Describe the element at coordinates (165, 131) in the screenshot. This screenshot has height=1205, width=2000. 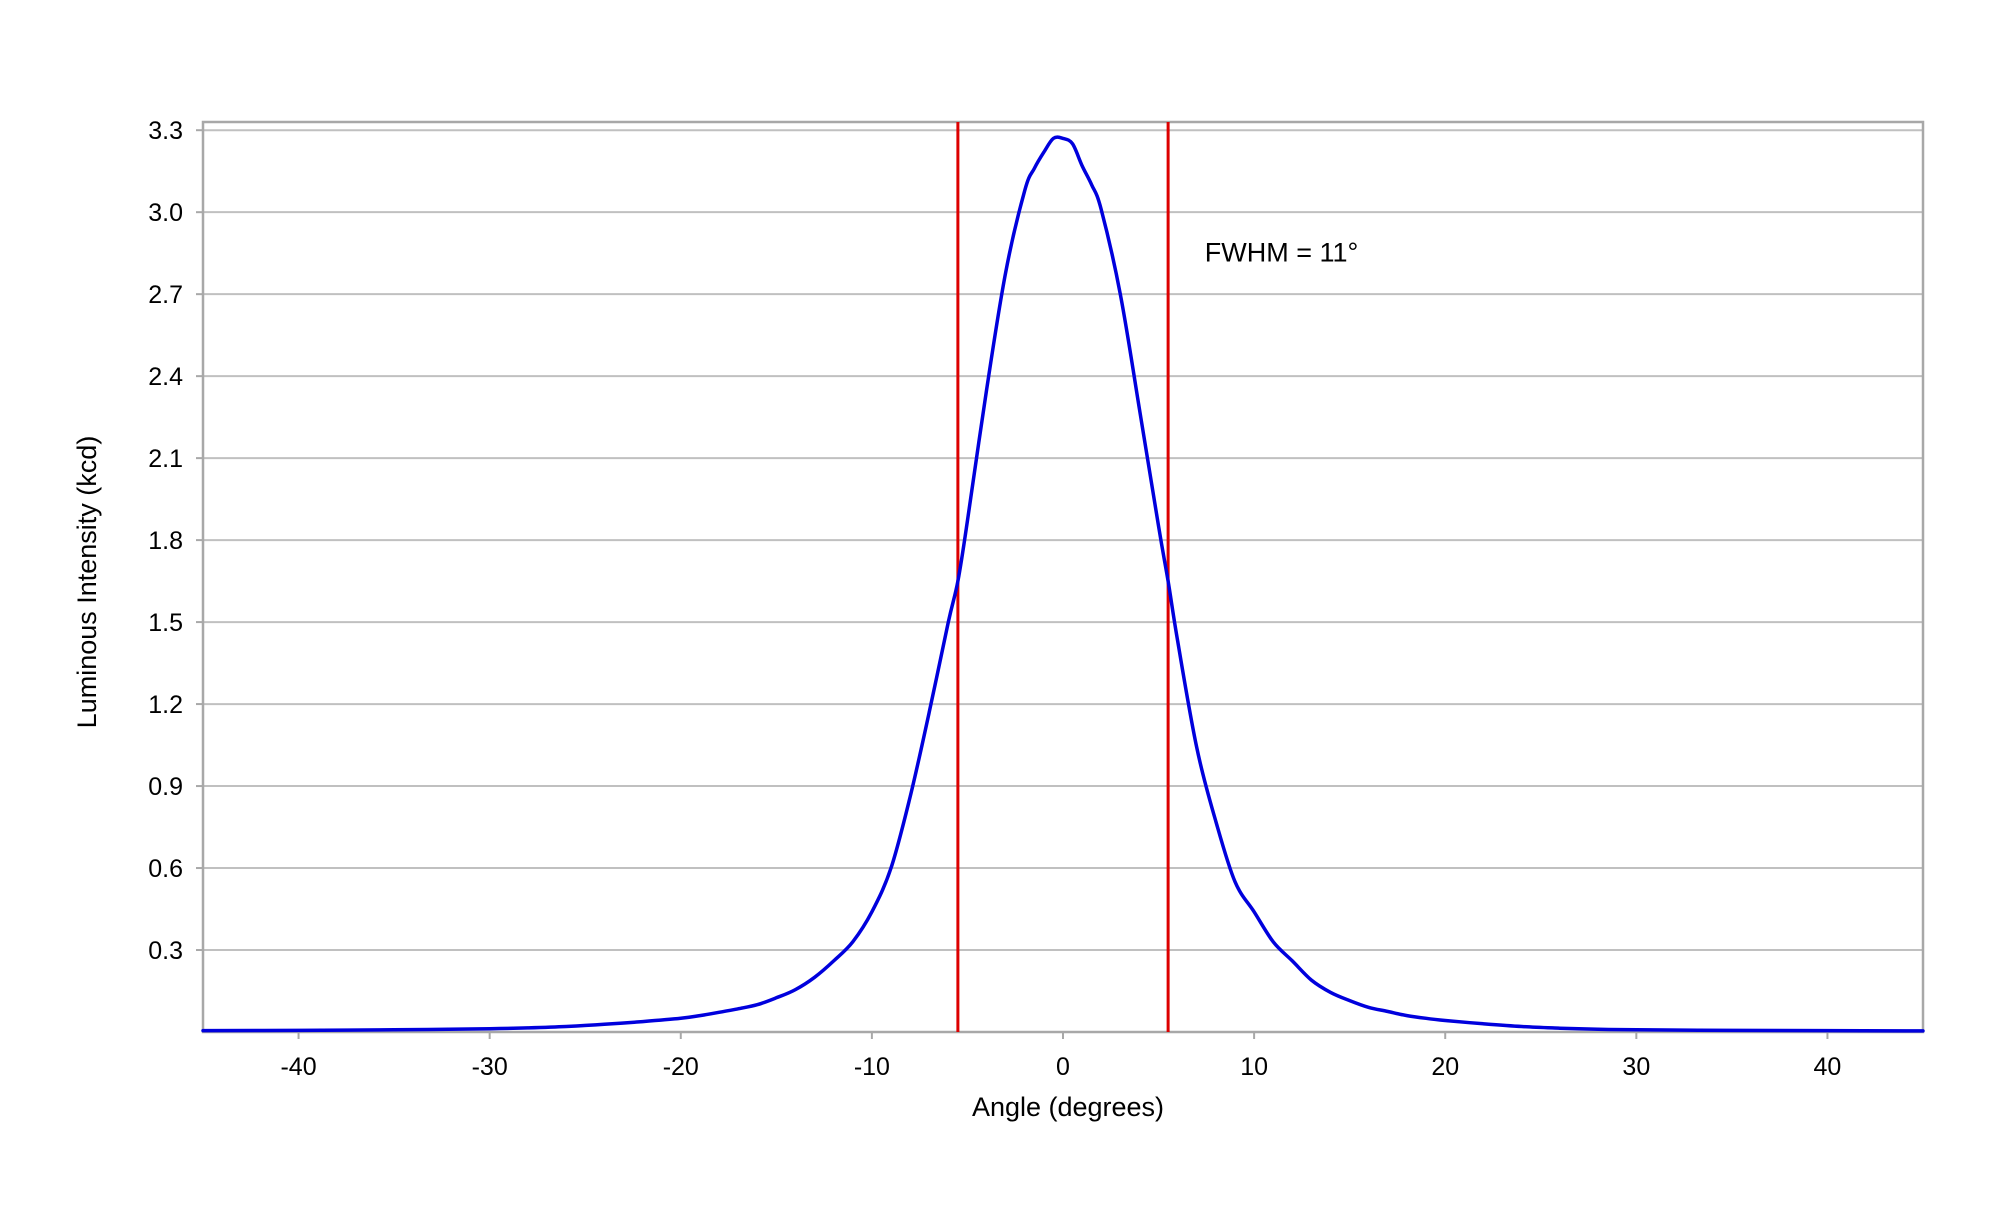
I see `y-tick-label: 3.3` at that location.